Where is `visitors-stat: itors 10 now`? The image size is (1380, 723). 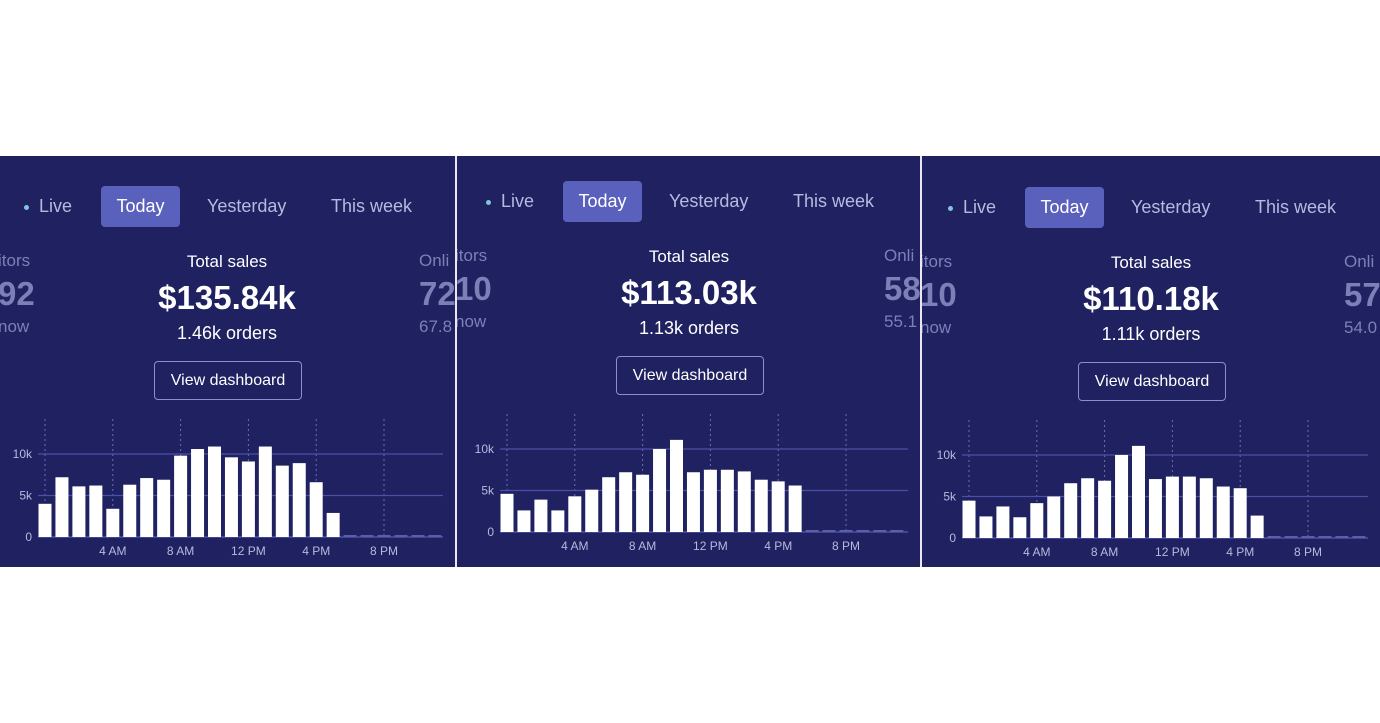
visitors-stat: itors 10 now is located at coordinates (474, 289).